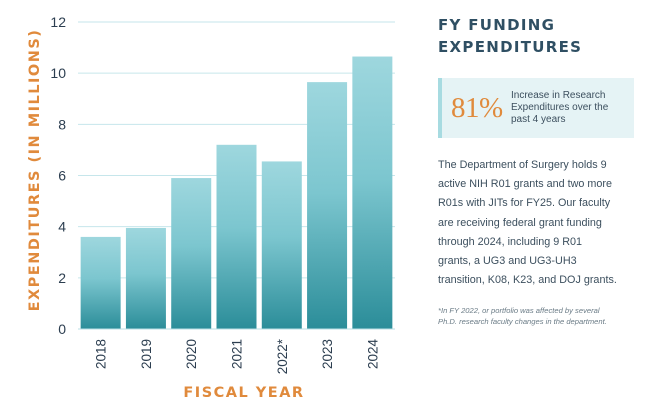  Describe the element at coordinates (146, 354) in the screenshot. I see `x-tick-label: 2019` at that location.